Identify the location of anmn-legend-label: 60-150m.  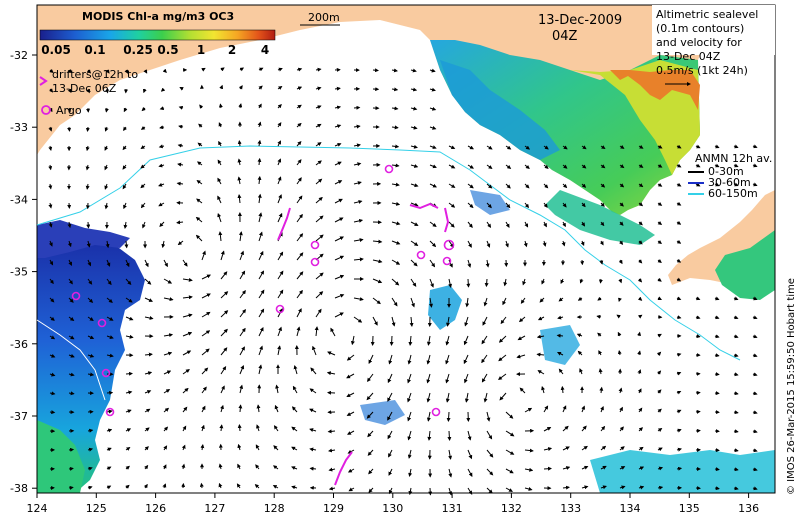
(733, 193).